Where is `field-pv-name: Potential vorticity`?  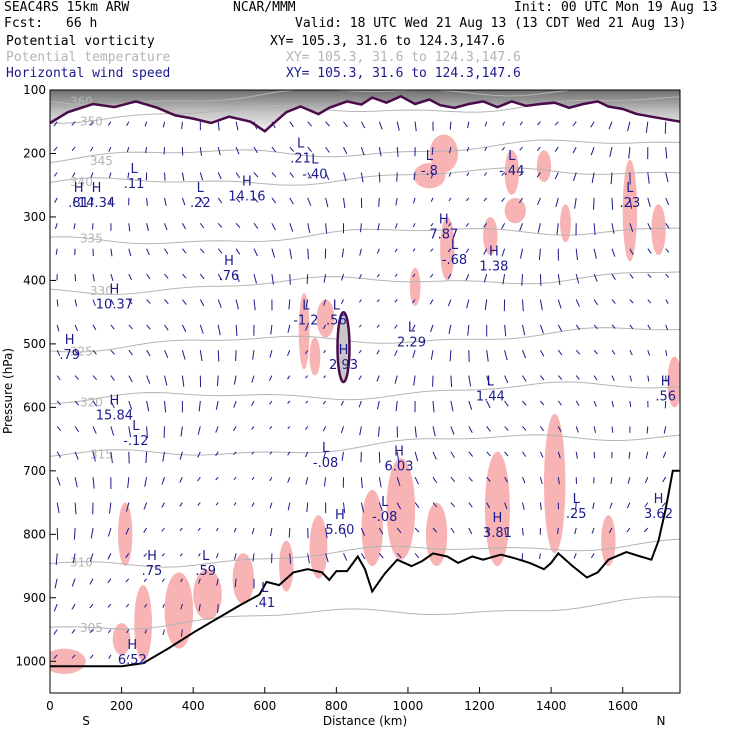
field-pv-name: Potential vorticity is located at coordinates (80, 41).